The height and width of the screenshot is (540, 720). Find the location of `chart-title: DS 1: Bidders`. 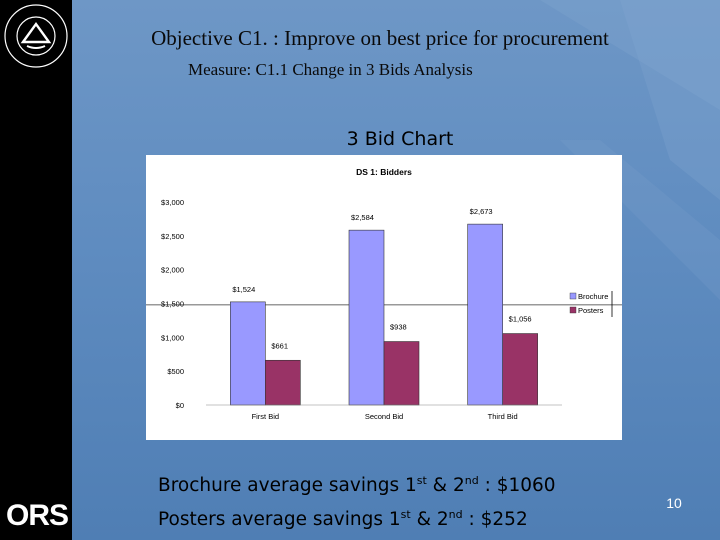

chart-title: DS 1: Bidders is located at coordinates (384, 172).